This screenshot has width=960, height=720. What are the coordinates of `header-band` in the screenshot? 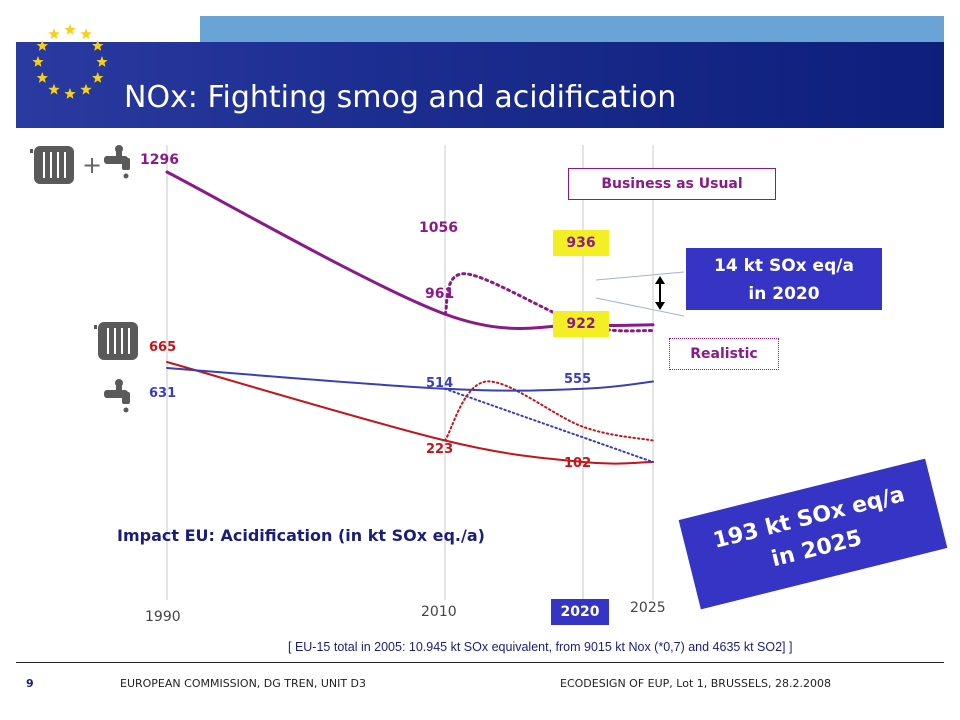 It's located at (480, 85).